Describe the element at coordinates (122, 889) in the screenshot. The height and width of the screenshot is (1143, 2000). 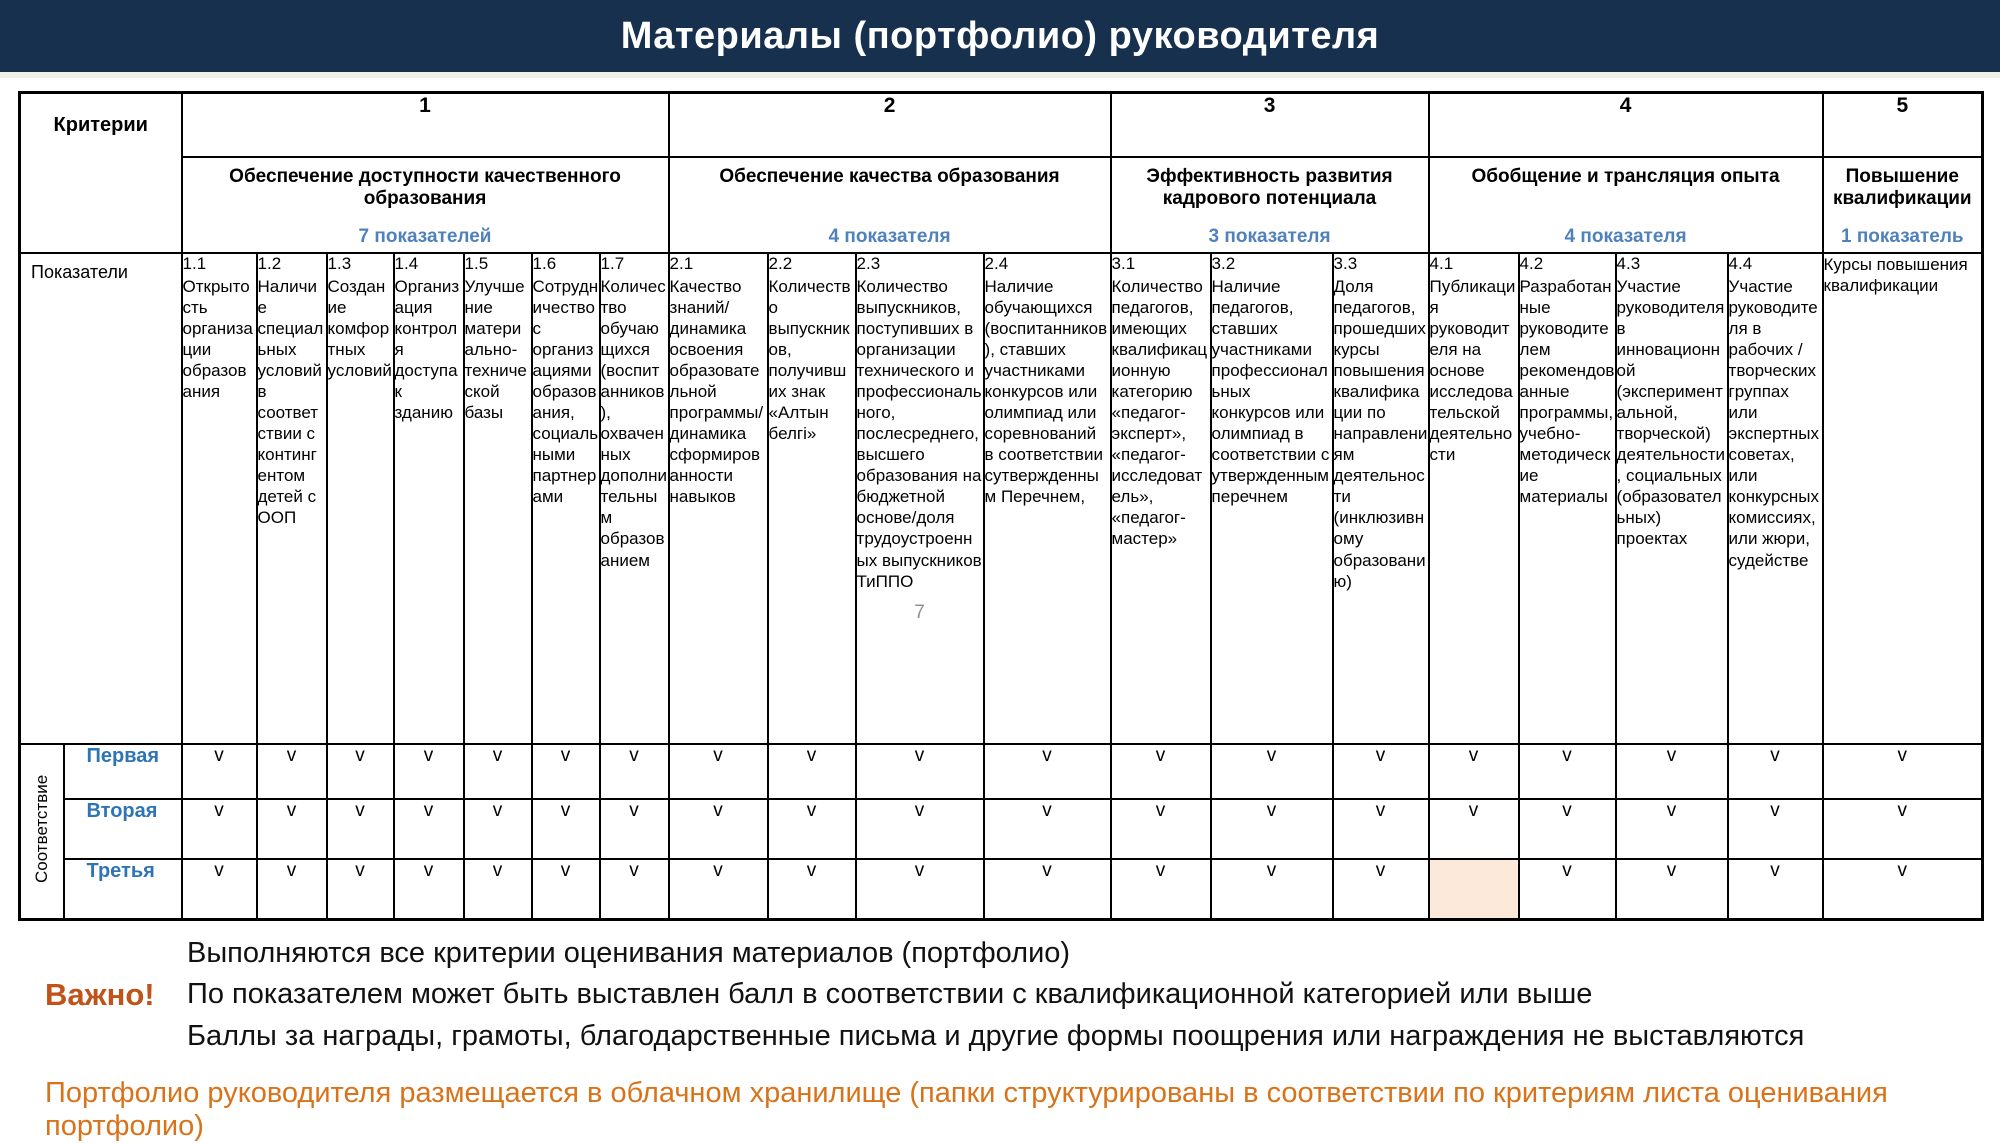
I see `category-row-label-cell: Третья` at that location.